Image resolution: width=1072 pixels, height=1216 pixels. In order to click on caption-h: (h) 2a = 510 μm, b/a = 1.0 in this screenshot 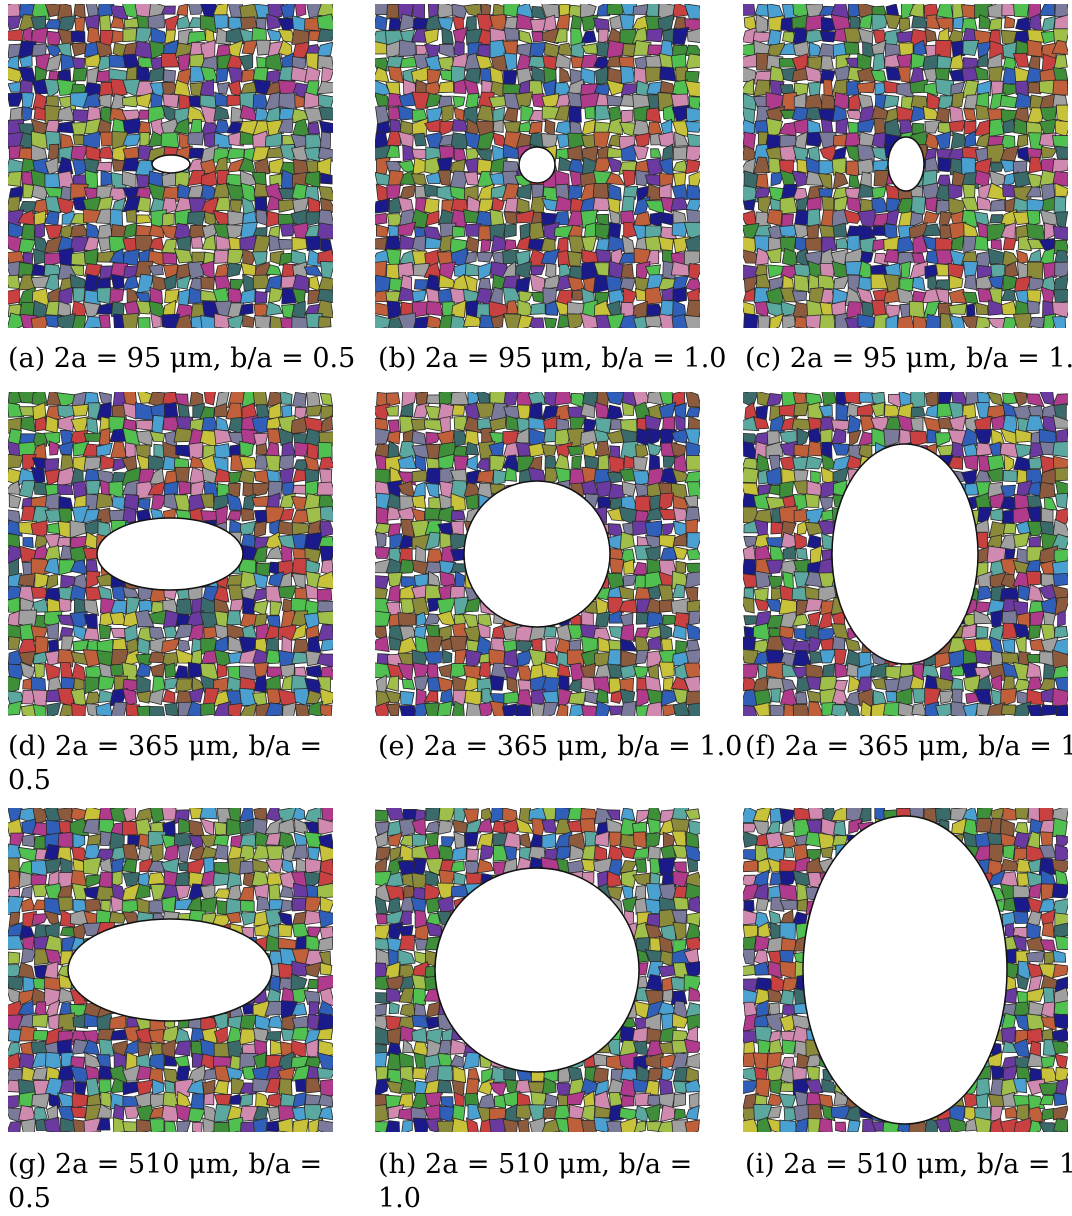, I will do `click(535, 1182)`.